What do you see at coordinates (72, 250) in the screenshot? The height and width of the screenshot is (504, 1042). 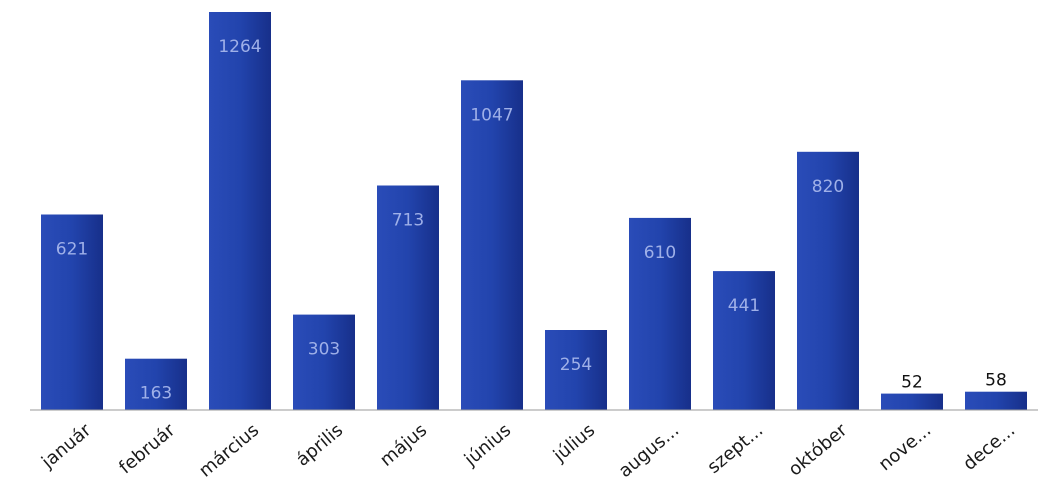 I see `bar-value-label: 621` at bounding box center [72, 250].